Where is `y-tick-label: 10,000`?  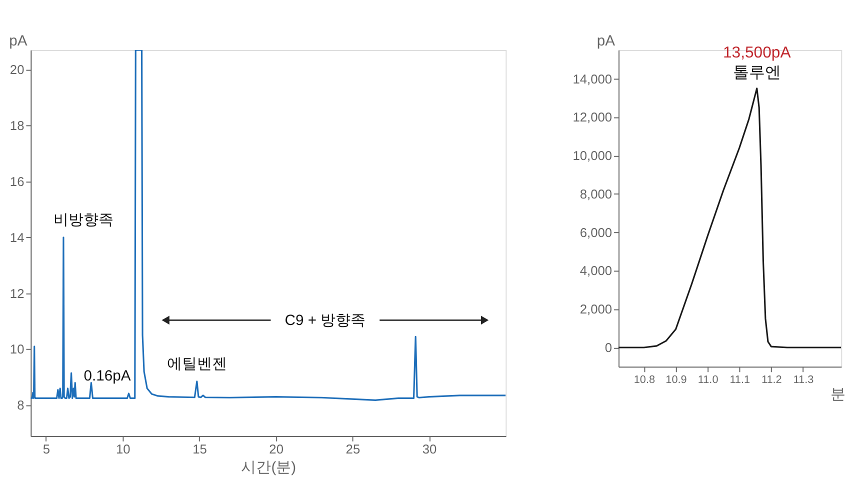
y-tick-label: 10,000 is located at coordinates (592, 156).